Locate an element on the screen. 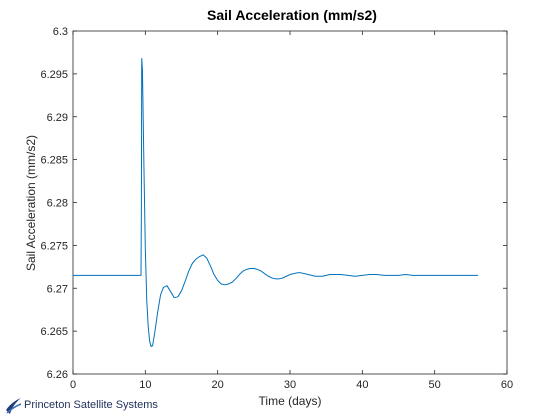 This screenshot has width=560, height=420. chart-title: Sail Acceleration (mm/s2) is located at coordinates (292, 15).